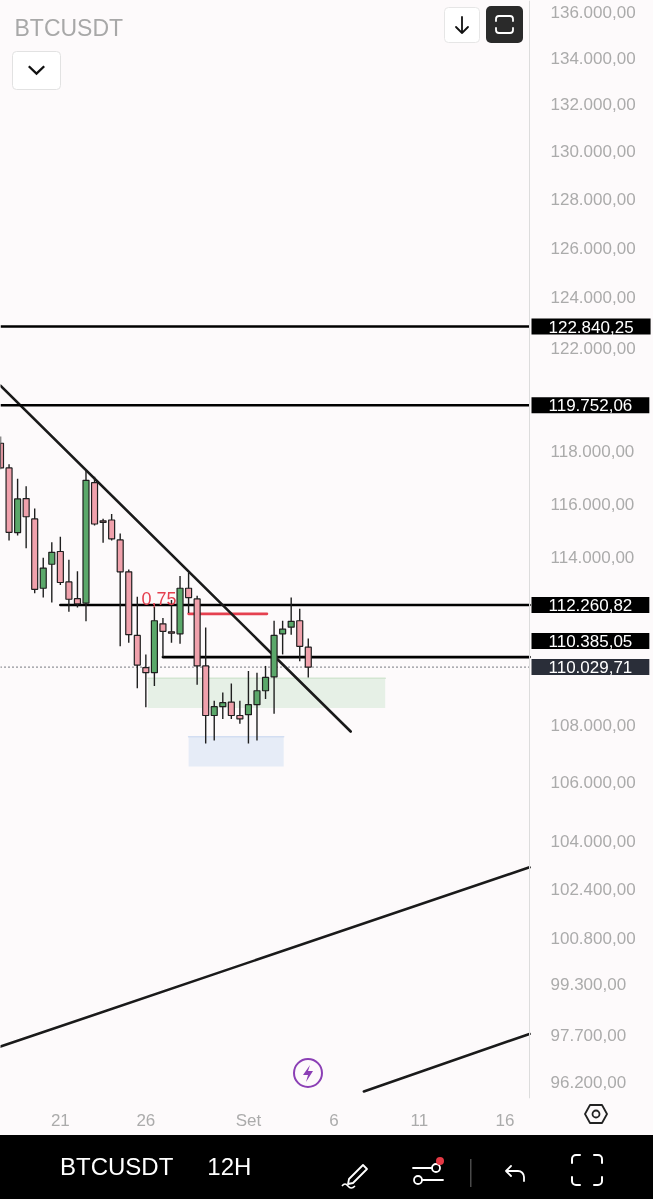 This screenshot has height=1200, width=653. Describe the element at coordinates (593, 200) in the screenshot. I see `y-tick-label: 128.000,00` at that location.